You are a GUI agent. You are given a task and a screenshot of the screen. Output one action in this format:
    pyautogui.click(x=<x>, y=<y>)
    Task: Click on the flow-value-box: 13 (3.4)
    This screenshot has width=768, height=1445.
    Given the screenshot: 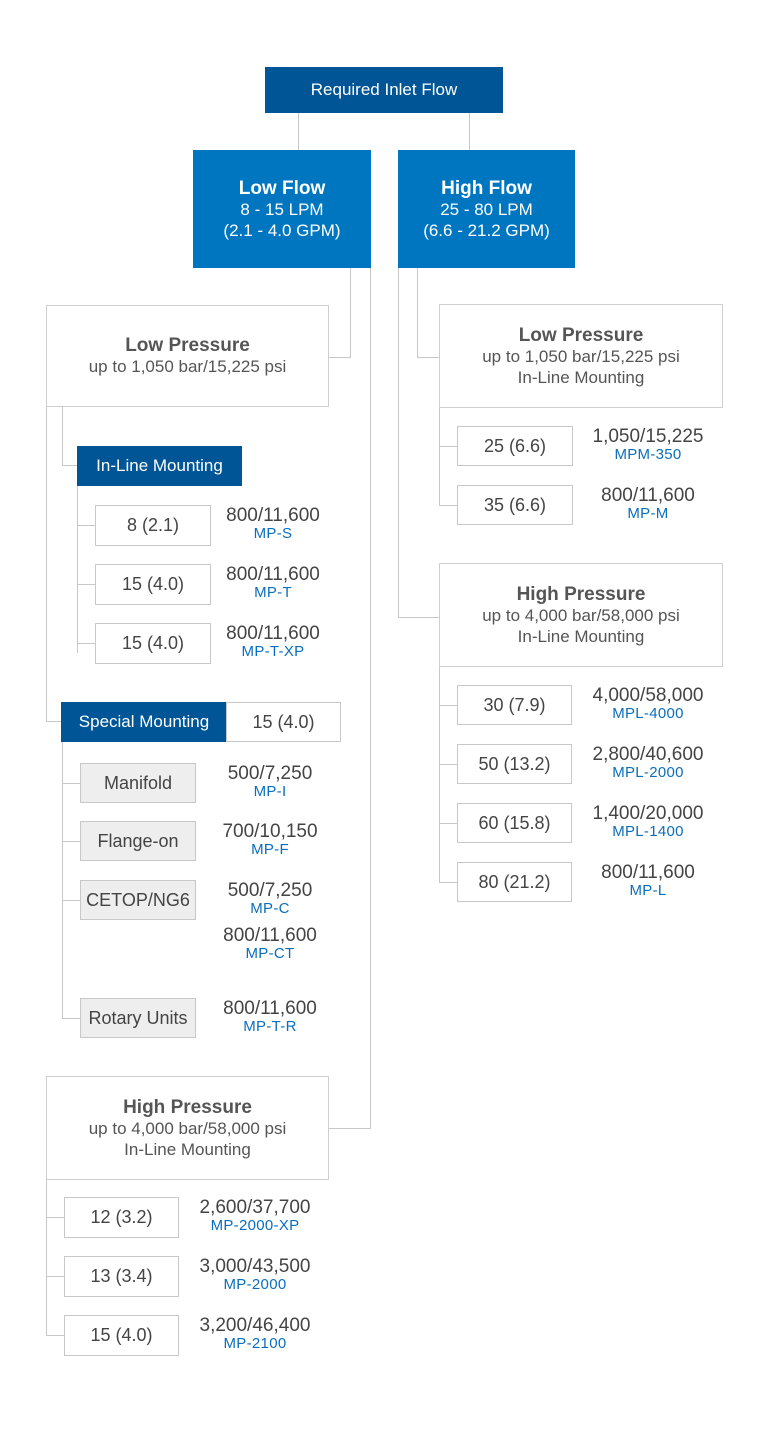 What is the action you would take?
    pyautogui.click(x=121, y=1276)
    